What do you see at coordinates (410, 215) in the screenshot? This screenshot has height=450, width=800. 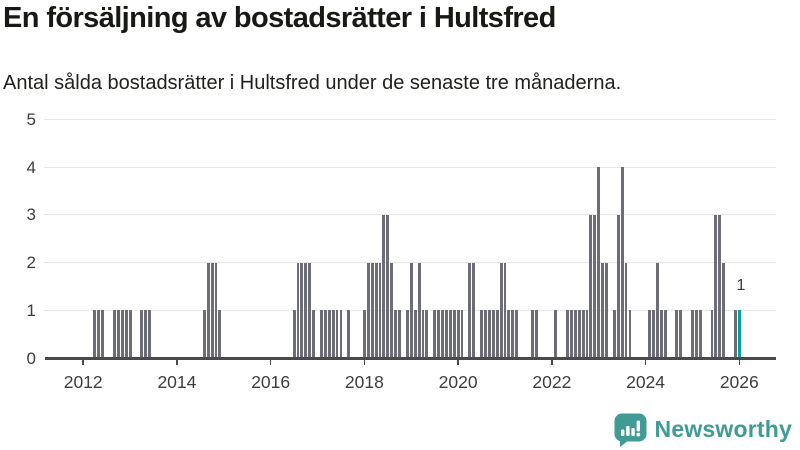 I see `gridline-y3` at bounding box center [410, 215].